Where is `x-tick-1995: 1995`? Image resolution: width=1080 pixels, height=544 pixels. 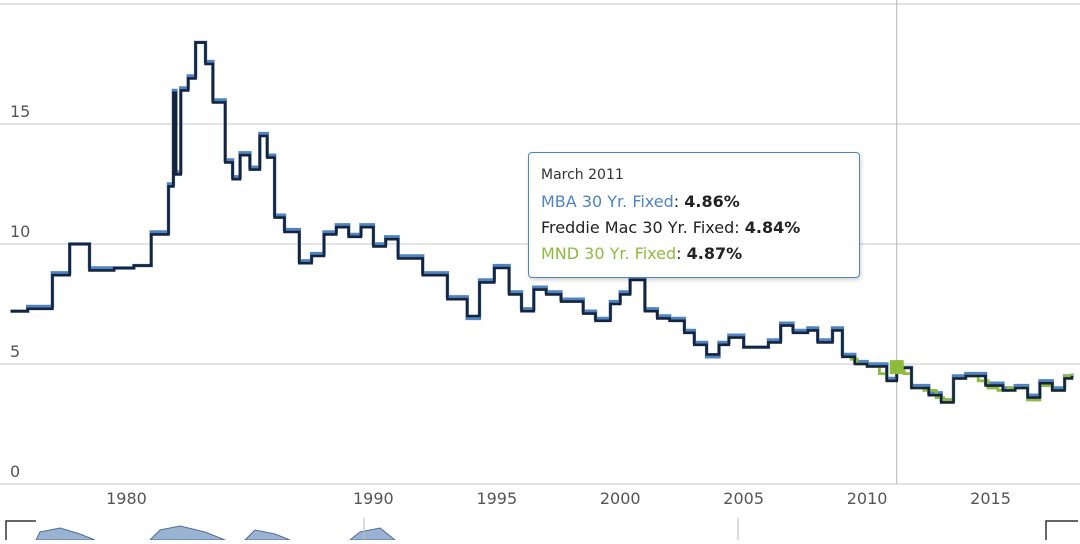 x-tick-1995: 1995 is located at coordinates (496, 498).